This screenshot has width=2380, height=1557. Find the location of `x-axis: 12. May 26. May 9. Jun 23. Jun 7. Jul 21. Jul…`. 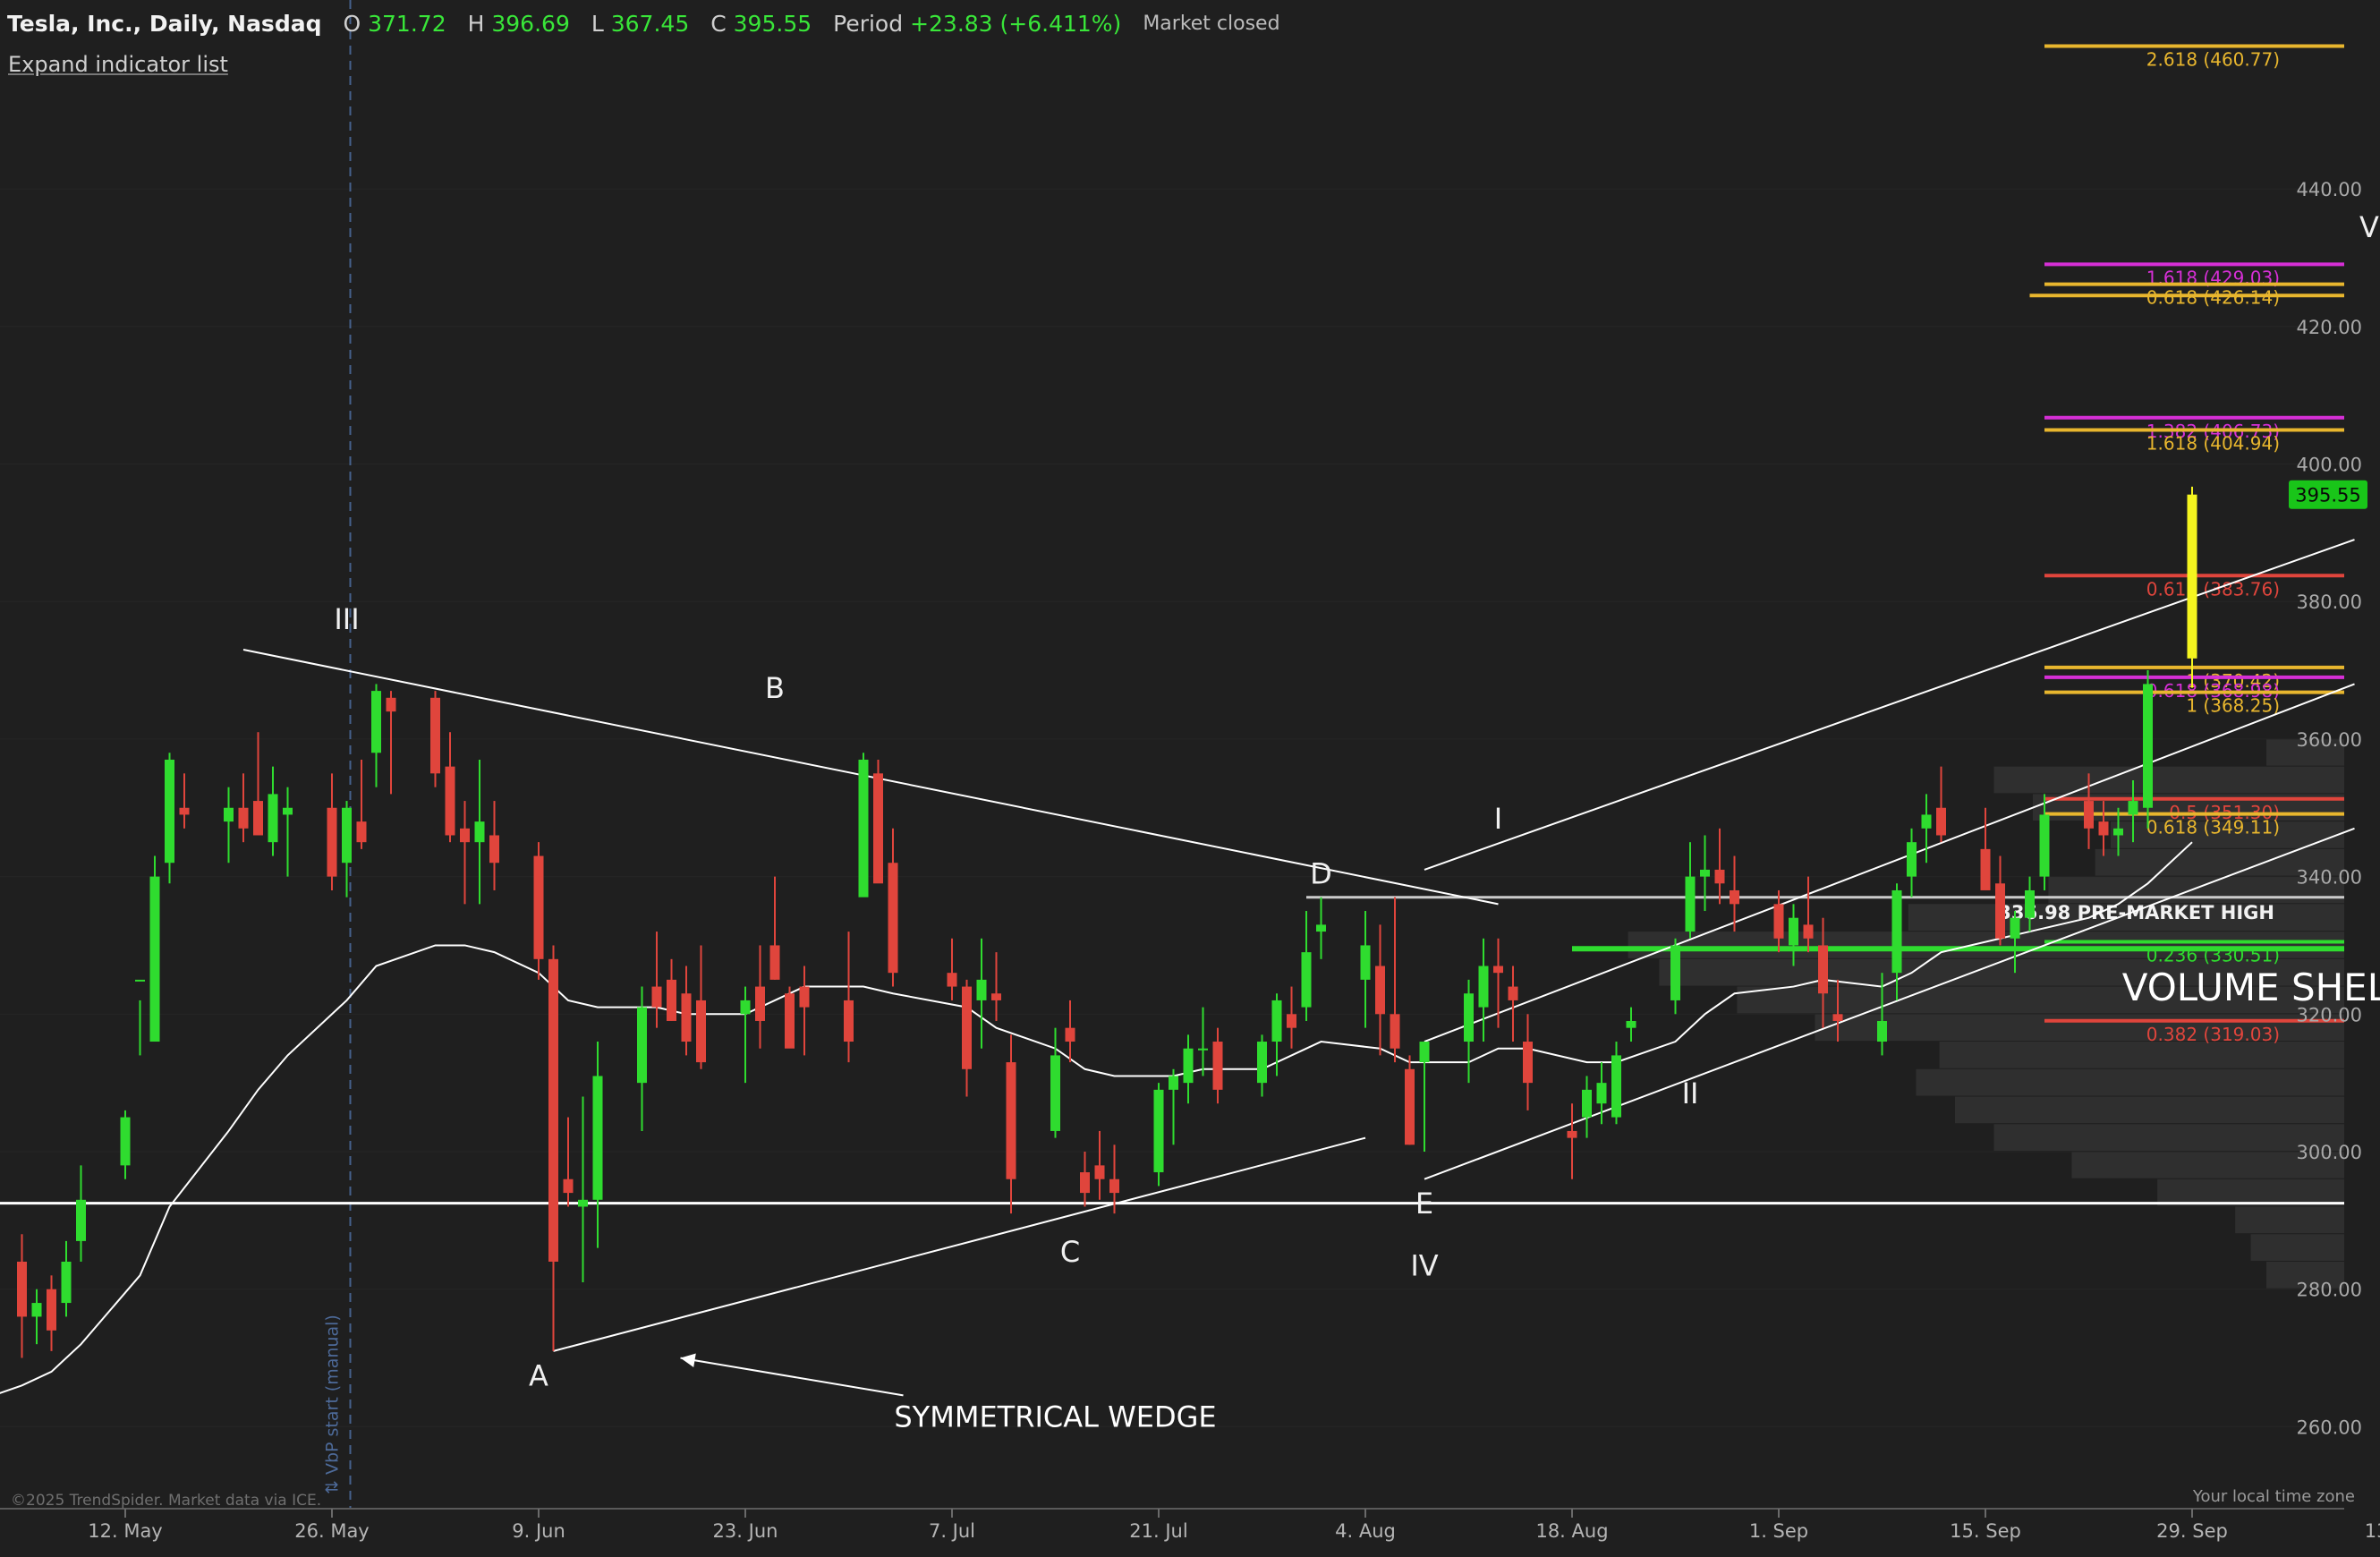

x-axis: 12. May 26. May 9. Jun 23. Jun 7. Jul 21. Jul… is located at coordinates (1190, 1525).